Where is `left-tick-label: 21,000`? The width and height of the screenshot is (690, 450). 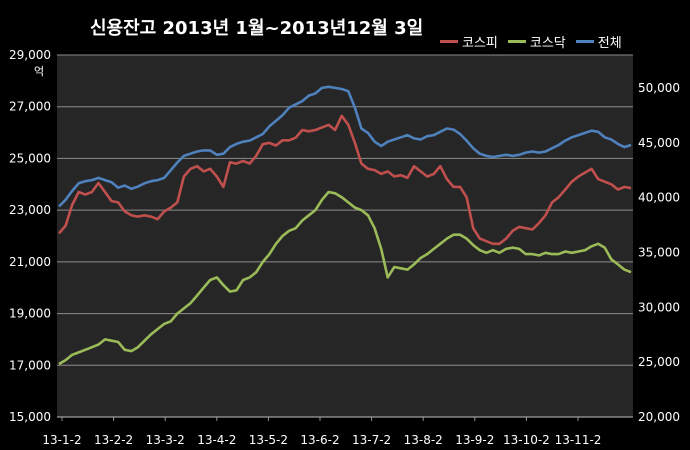
left-tick-label: 21,000 is located at coordinates (30, 262).